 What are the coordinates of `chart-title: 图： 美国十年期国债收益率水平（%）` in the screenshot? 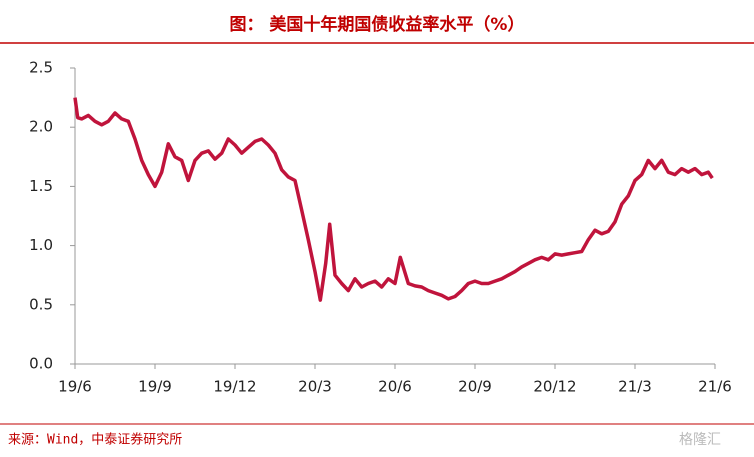 It's located at (377, 24).